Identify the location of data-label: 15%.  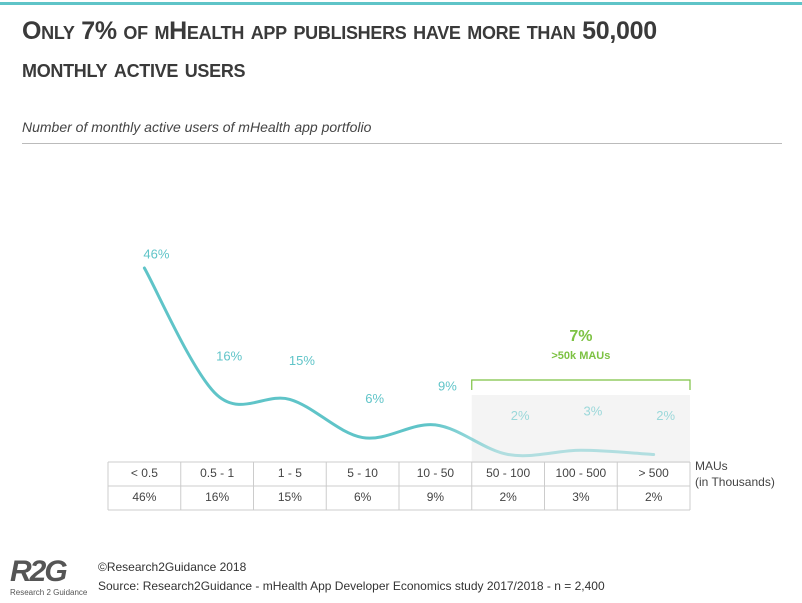
(302, 360).